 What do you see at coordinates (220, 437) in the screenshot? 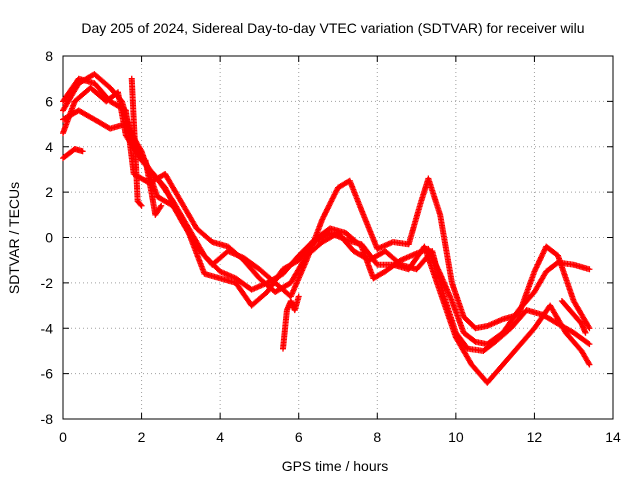
I see `x-tick-label: 4` at bounding box center [220, 437].